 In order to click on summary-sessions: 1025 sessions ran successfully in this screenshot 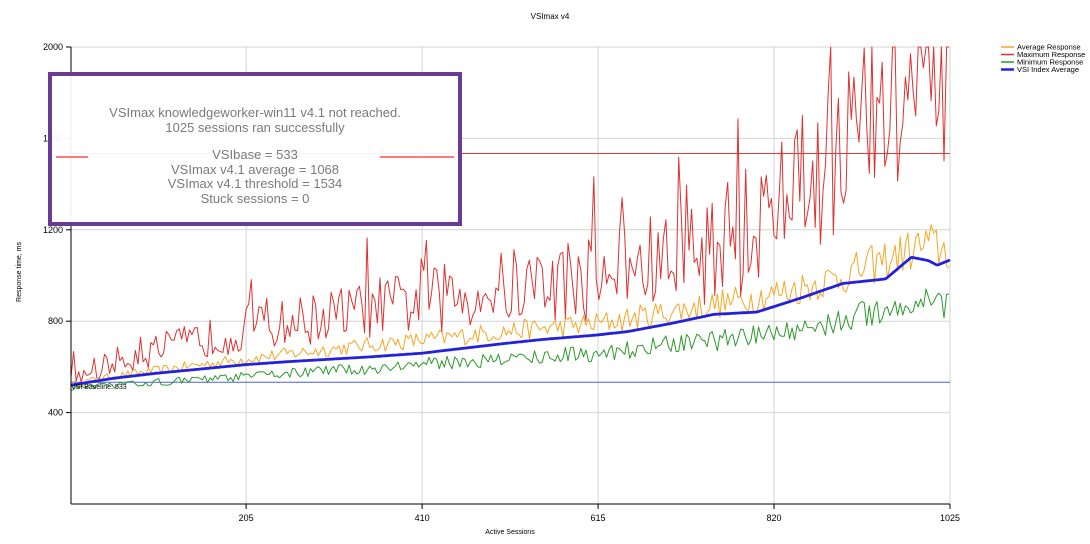, I will do `click(255, 127)`.